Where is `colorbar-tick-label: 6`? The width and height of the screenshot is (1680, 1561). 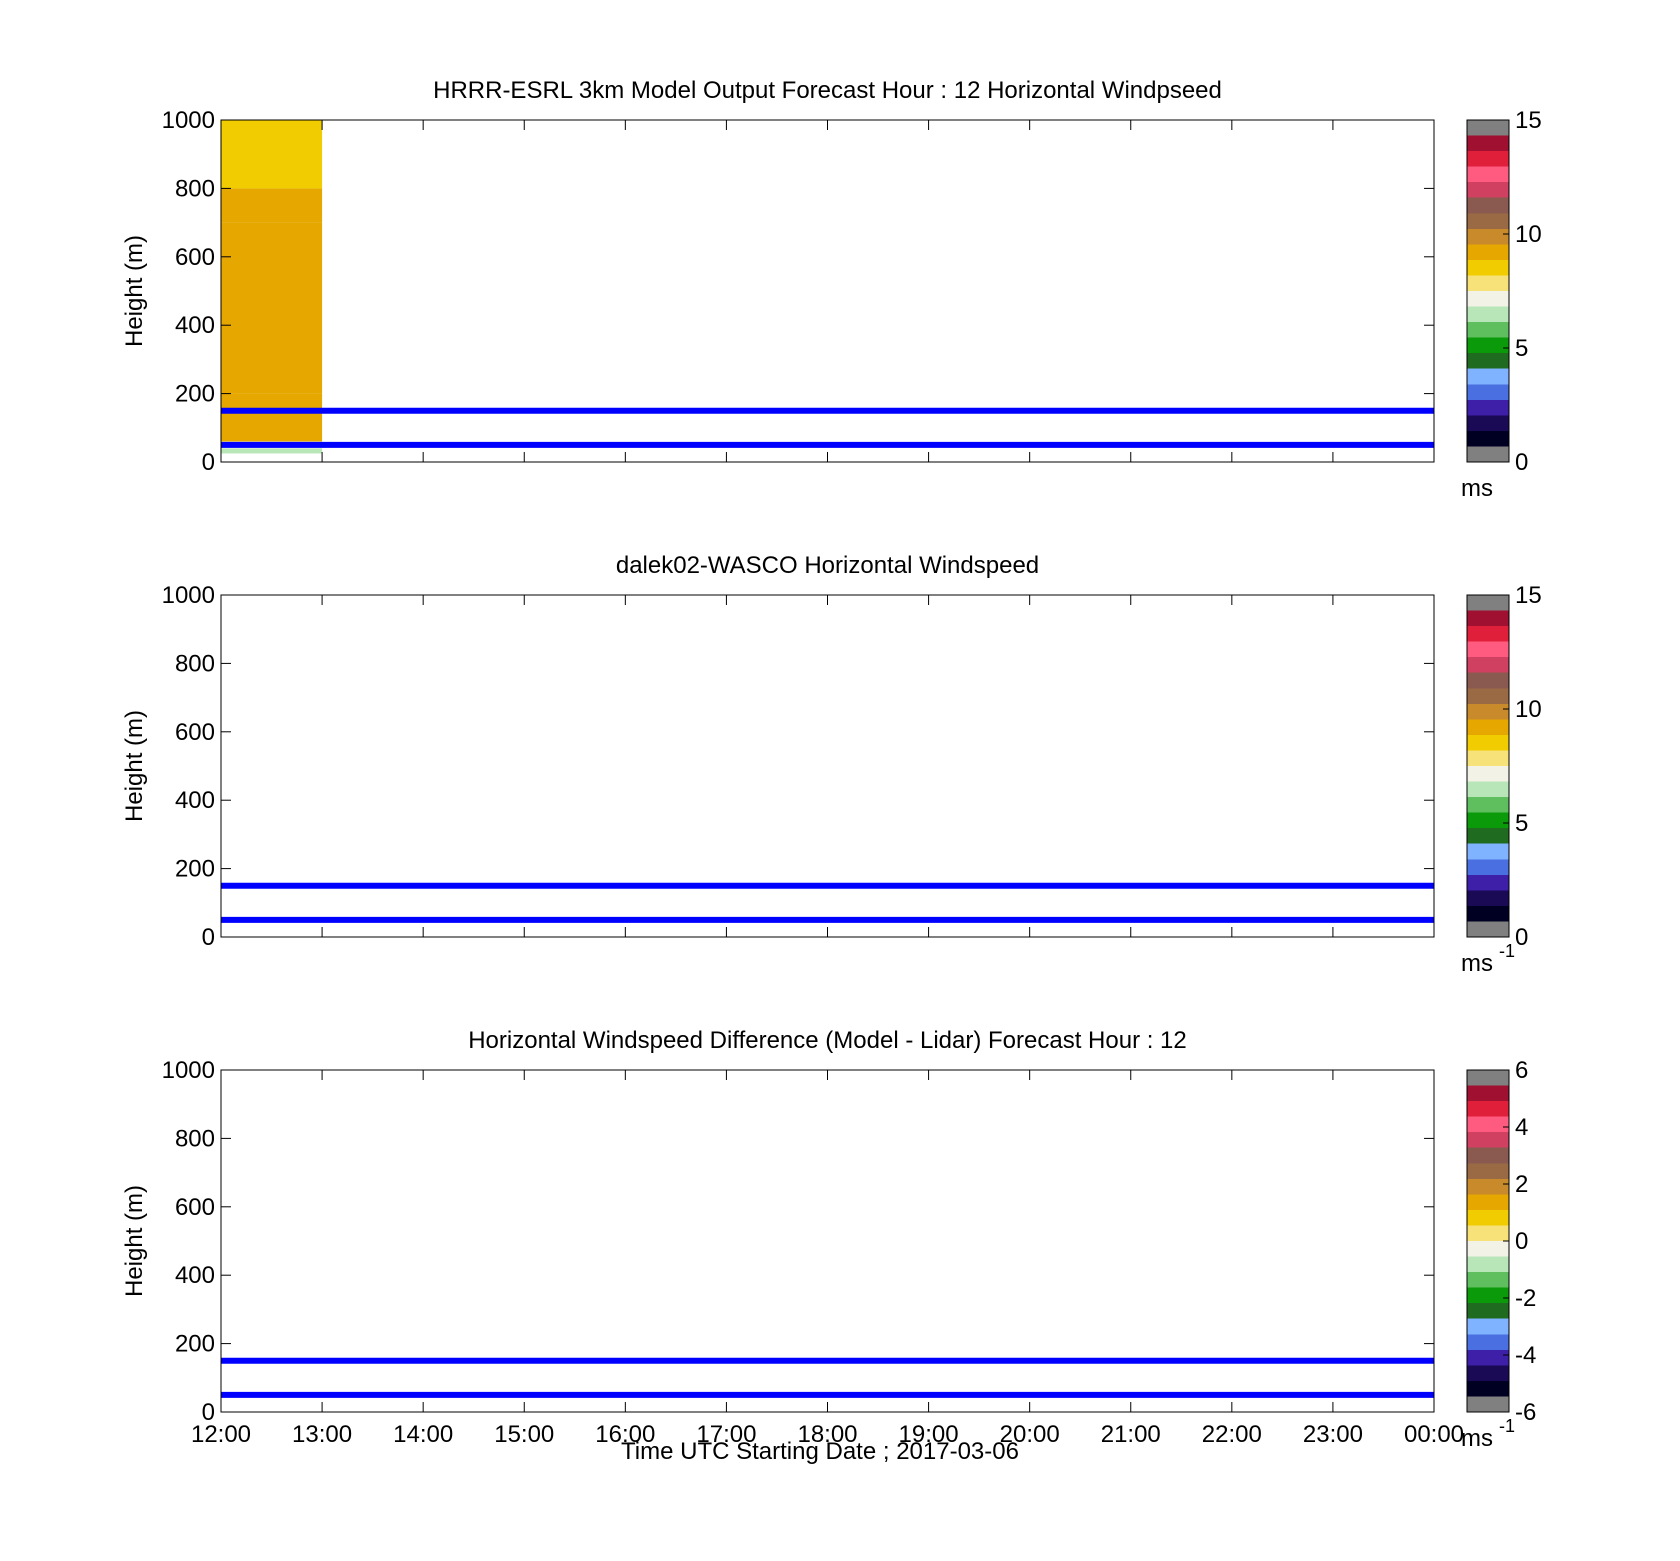
colorbar-tick-label: 6 is located at coordinates (1521, 1070).